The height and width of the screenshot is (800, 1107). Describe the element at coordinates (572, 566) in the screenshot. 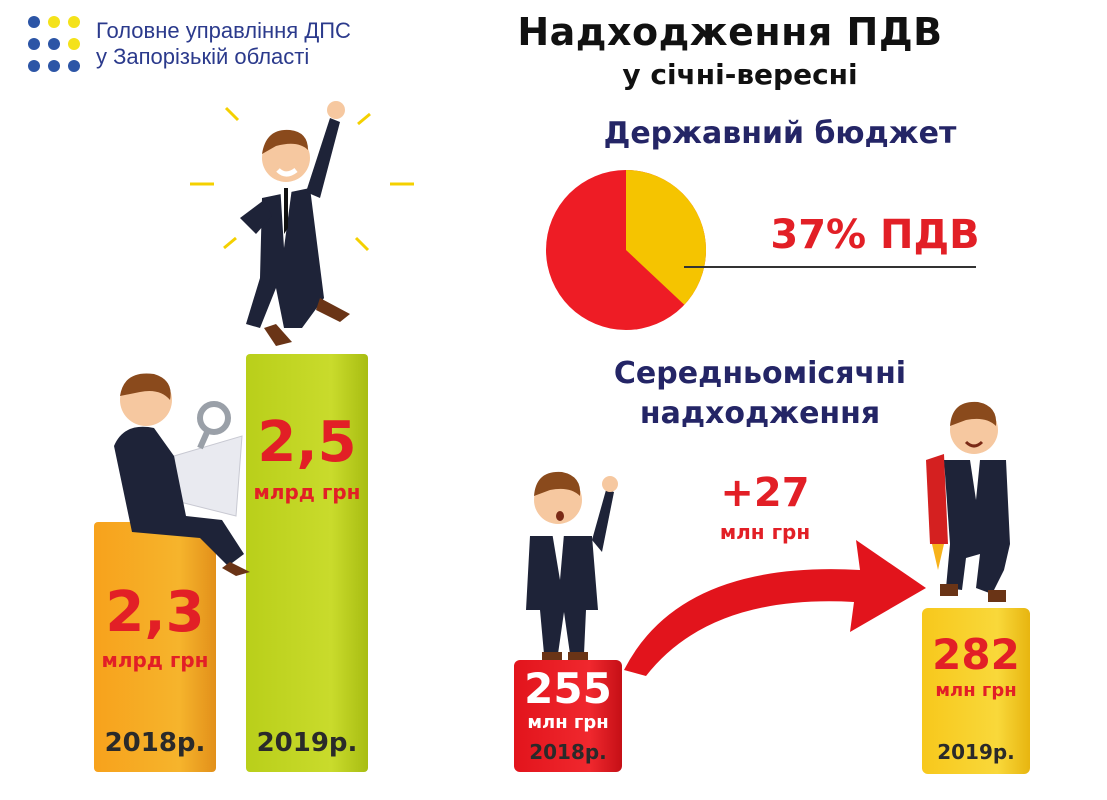

I see `thinking-businessman-illustration` at that location.